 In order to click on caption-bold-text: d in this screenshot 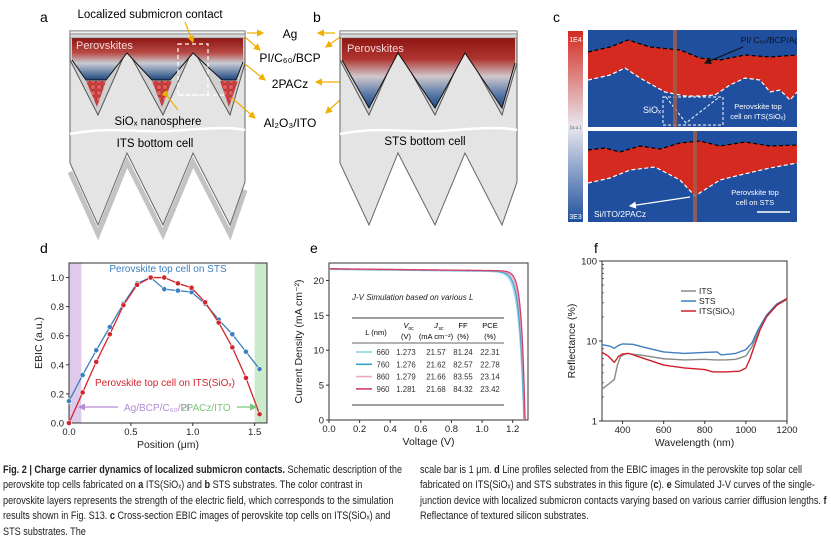, I will do `click(497, 470)`.